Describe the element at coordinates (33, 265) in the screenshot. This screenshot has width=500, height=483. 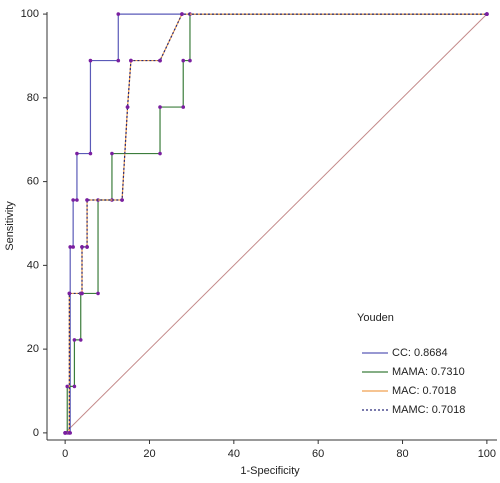
I see `y-tick-label: 40` at that location.